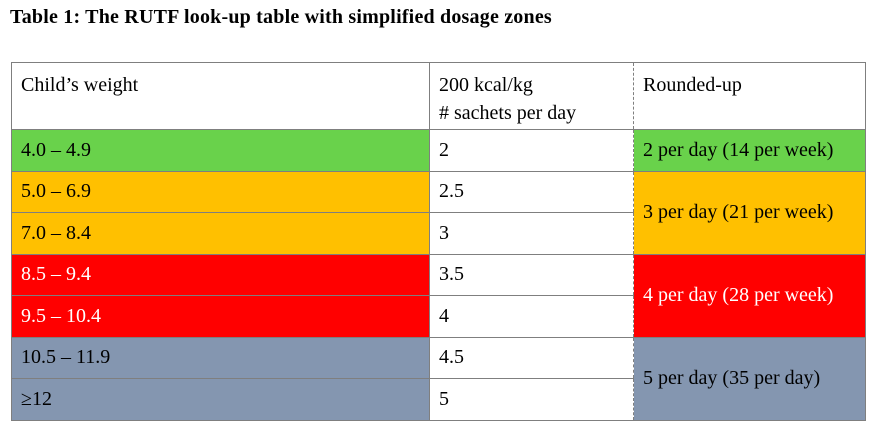 This screenshot has width=871, height=432. I want to click on sachets-per-day-cell: 2, so click(531, 150).